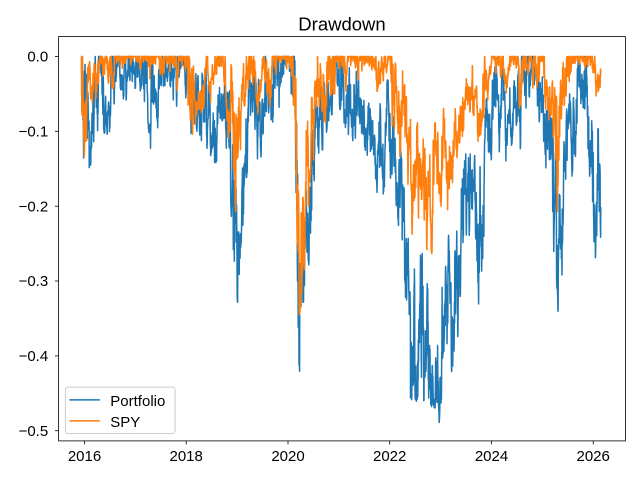 The image size is (640, 480). I want to click on svg-text: 2026, so click(593, 456).